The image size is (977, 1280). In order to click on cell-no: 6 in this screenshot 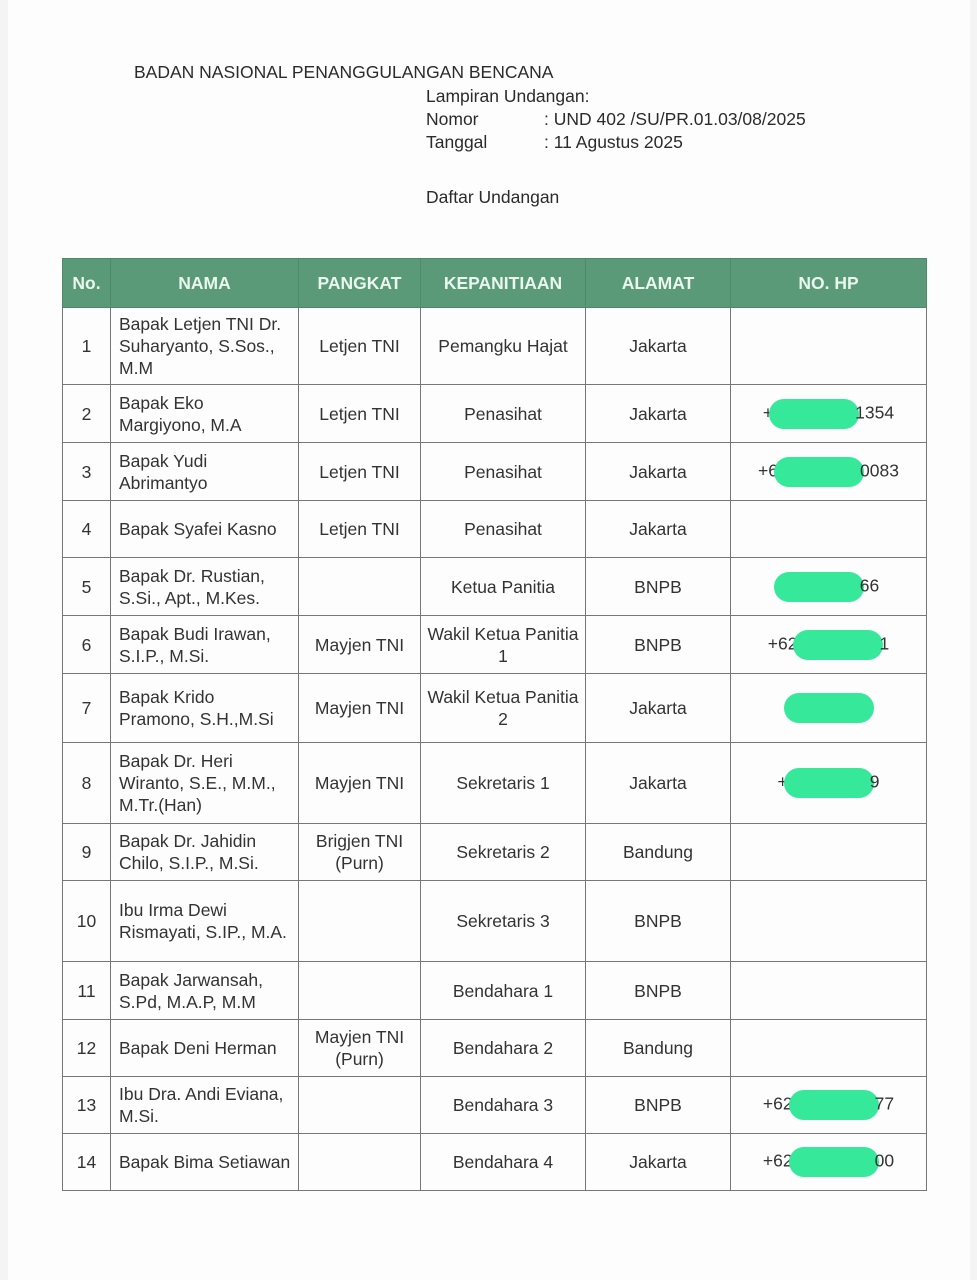, I will do `click(86, 644)`.